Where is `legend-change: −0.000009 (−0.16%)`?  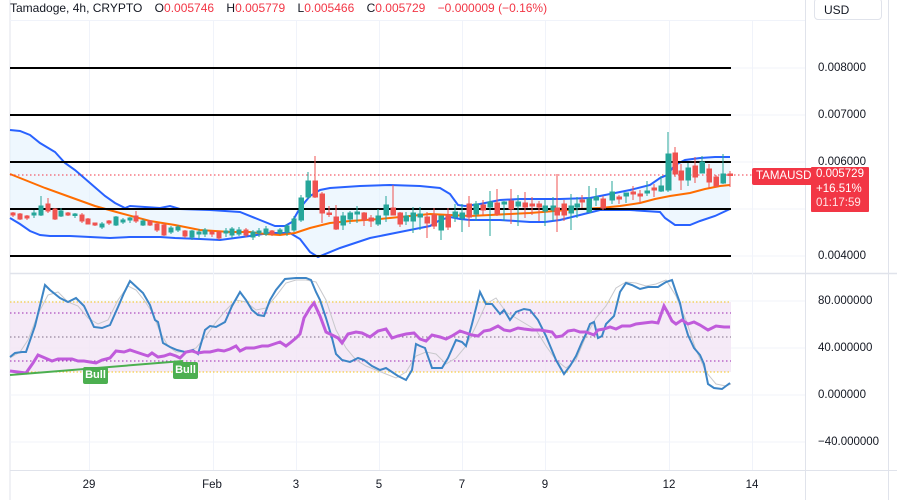
legend-change: −0.000009 (−0.16%) is located at coordinates (492, 8).